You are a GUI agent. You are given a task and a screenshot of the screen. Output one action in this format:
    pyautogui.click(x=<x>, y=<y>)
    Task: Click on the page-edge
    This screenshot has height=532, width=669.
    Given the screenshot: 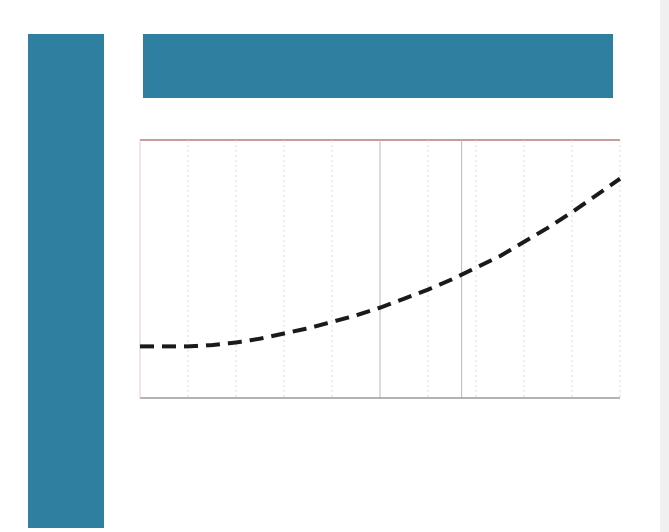 What is the action you would take?
    pyautogui.click(x=664, y=266)
    